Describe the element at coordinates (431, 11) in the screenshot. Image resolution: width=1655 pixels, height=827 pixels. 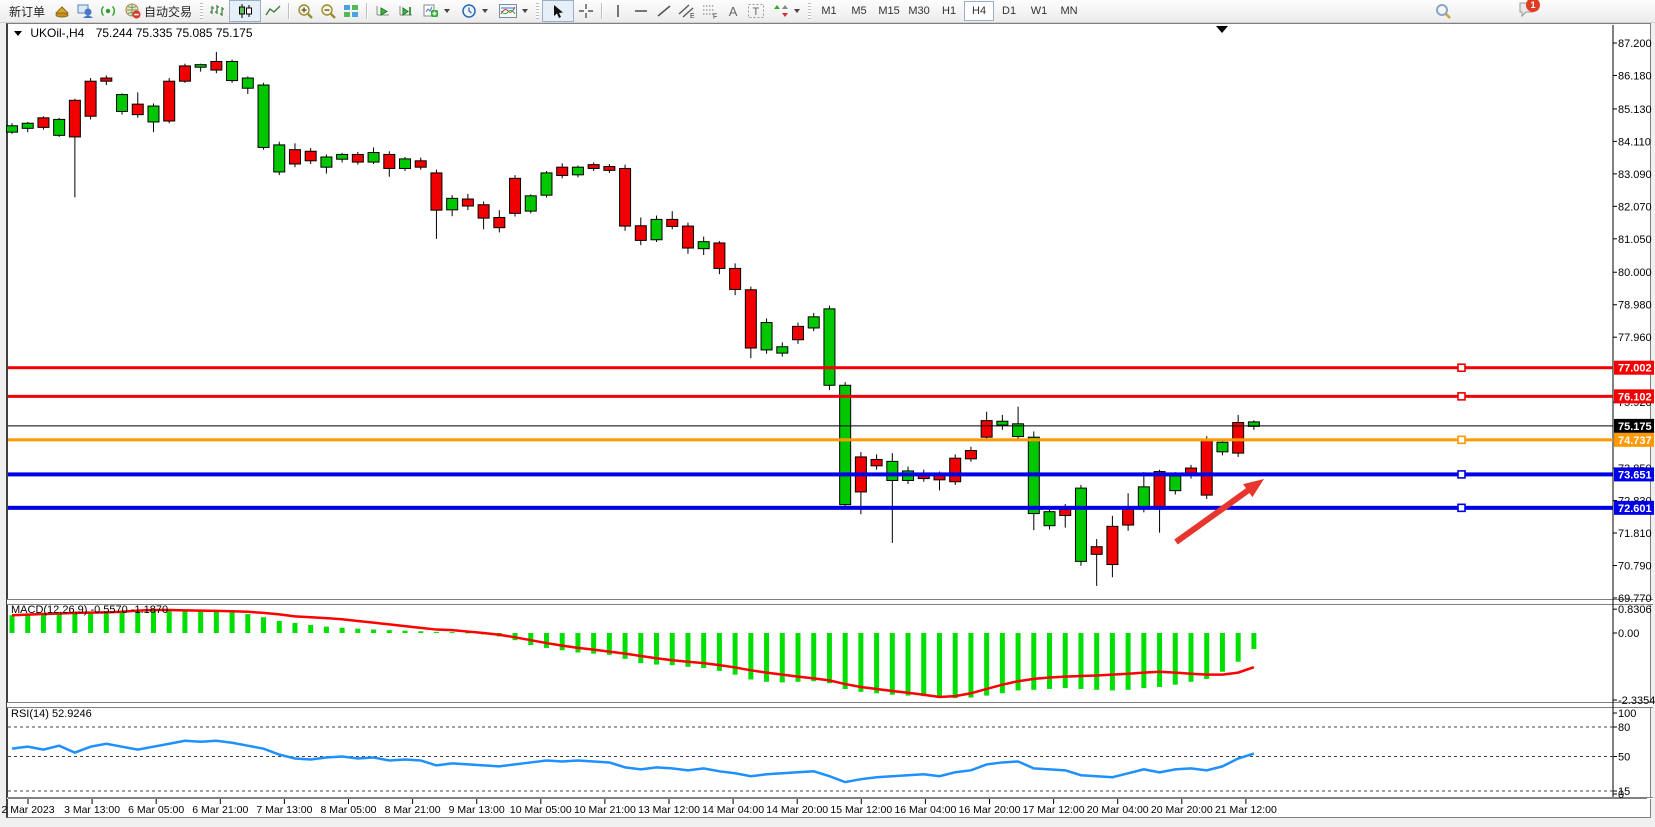
I see `new-chart-icon` at that location.